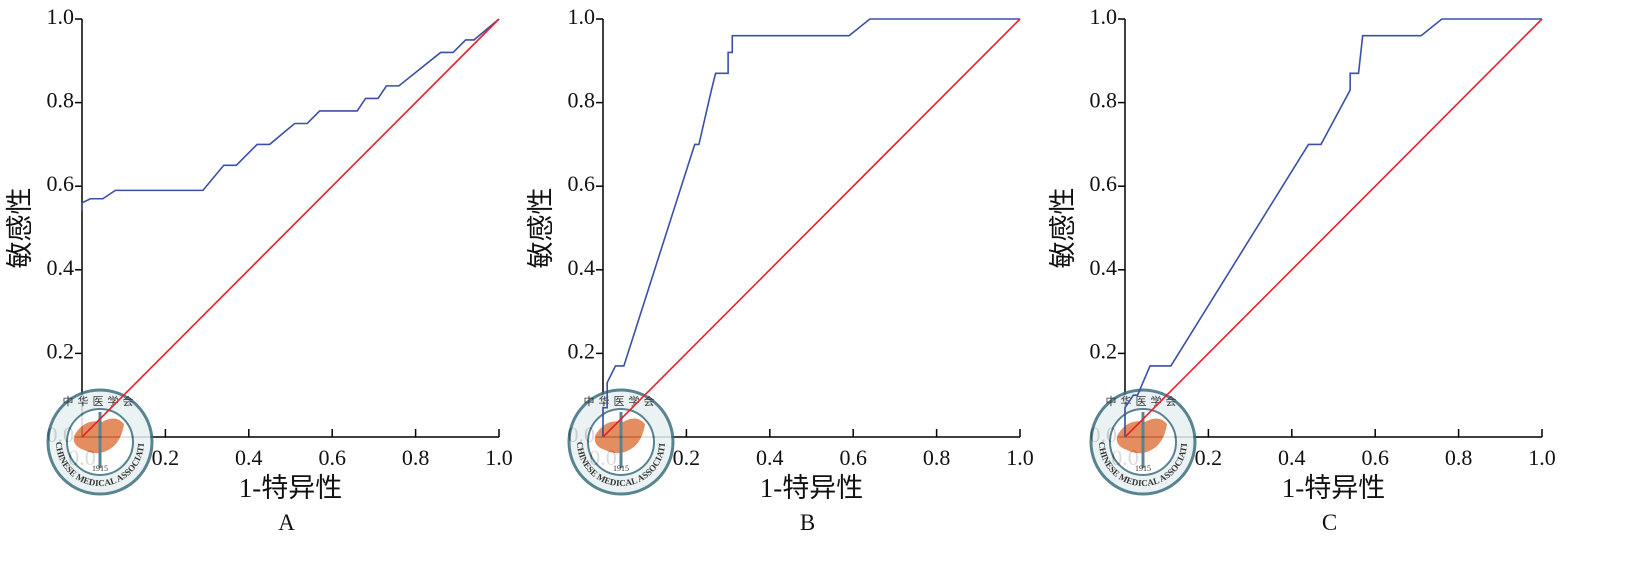  What do you see at coordinates (807, 522) in the screenshot?
I see `panel-caption: B` at bounding box center [807, 522].